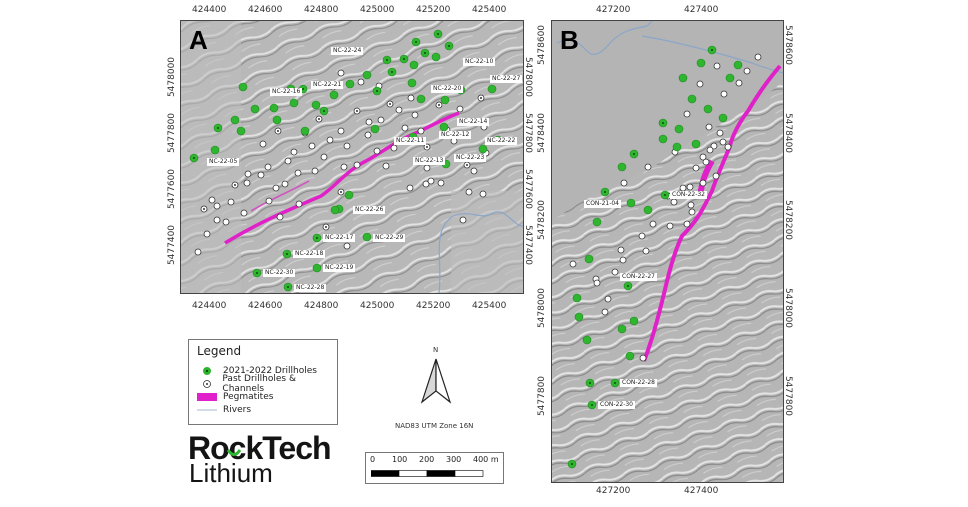 This screenshot has width=968, height=507. Describe the element at coordinates (569, 40) in the screenshot. I see `panel-letter-b: B` at that location.